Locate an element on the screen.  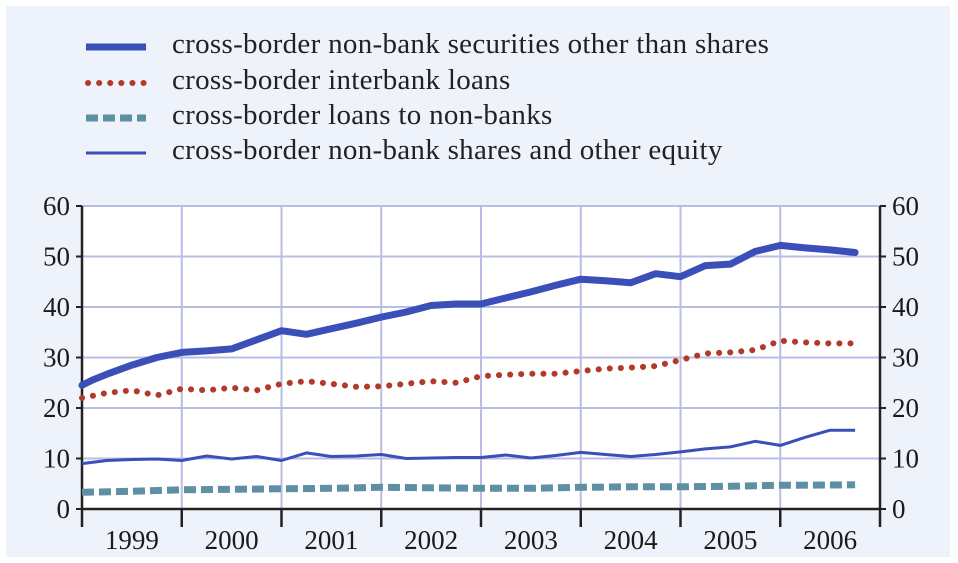
y-tick-label-left: 60 is located at coordinates (56, 206).